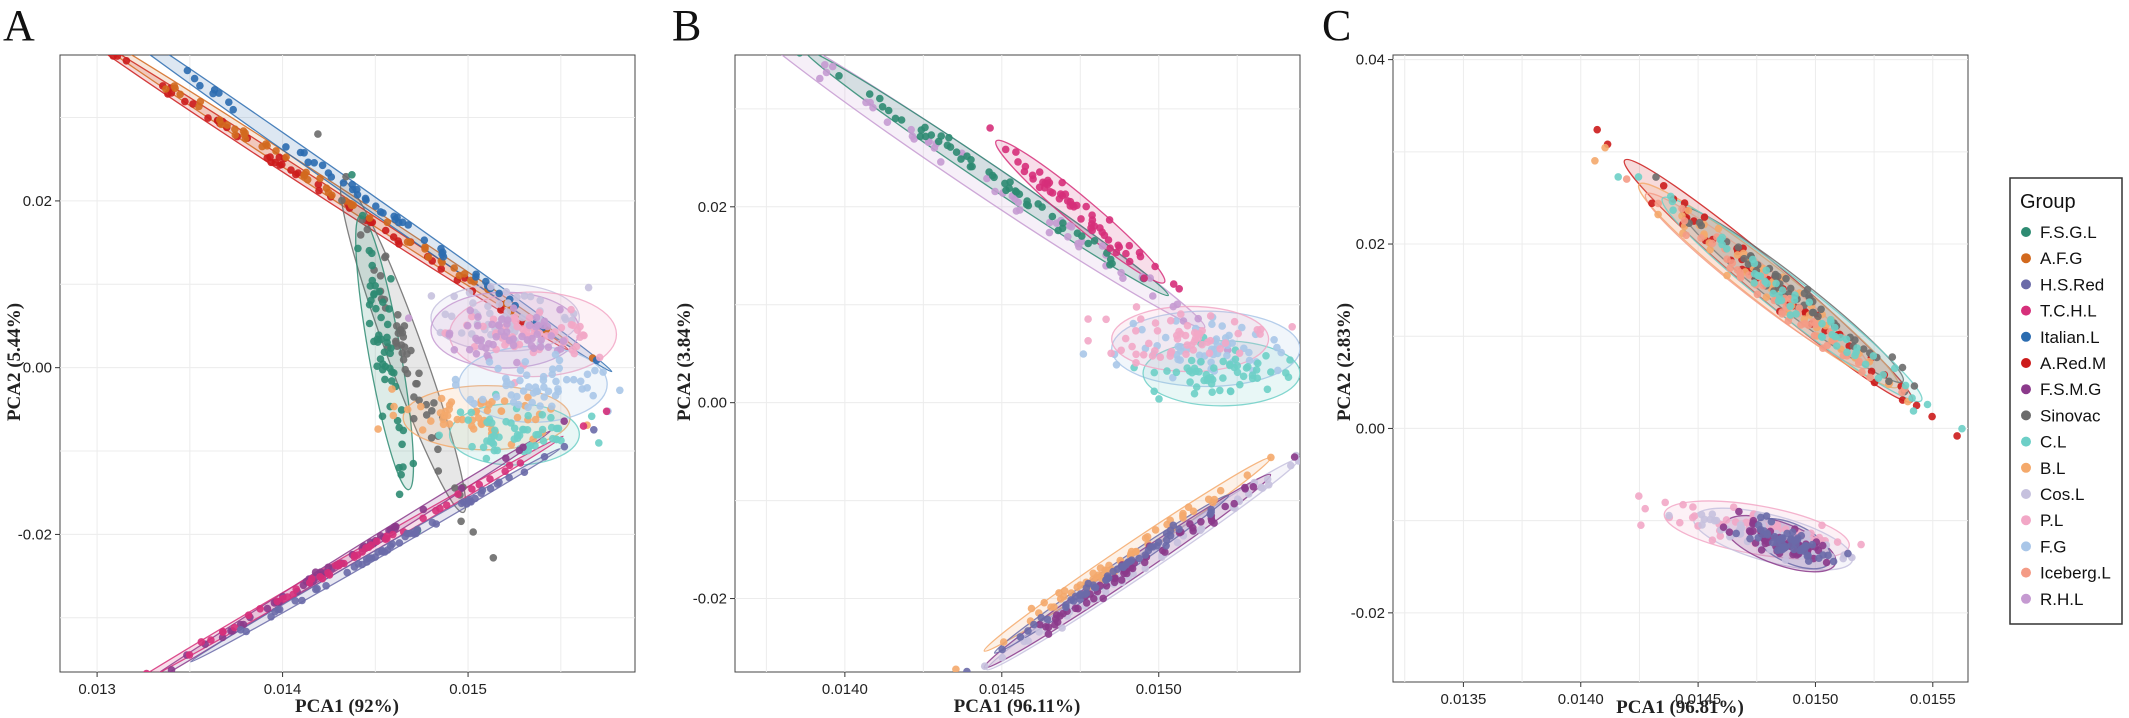 The height and width of the screenshot is (718, 2129). Describe the element at coordinates (1581, 699) in the screenshot. I see `x-tick-label: 0.0140` at that location.